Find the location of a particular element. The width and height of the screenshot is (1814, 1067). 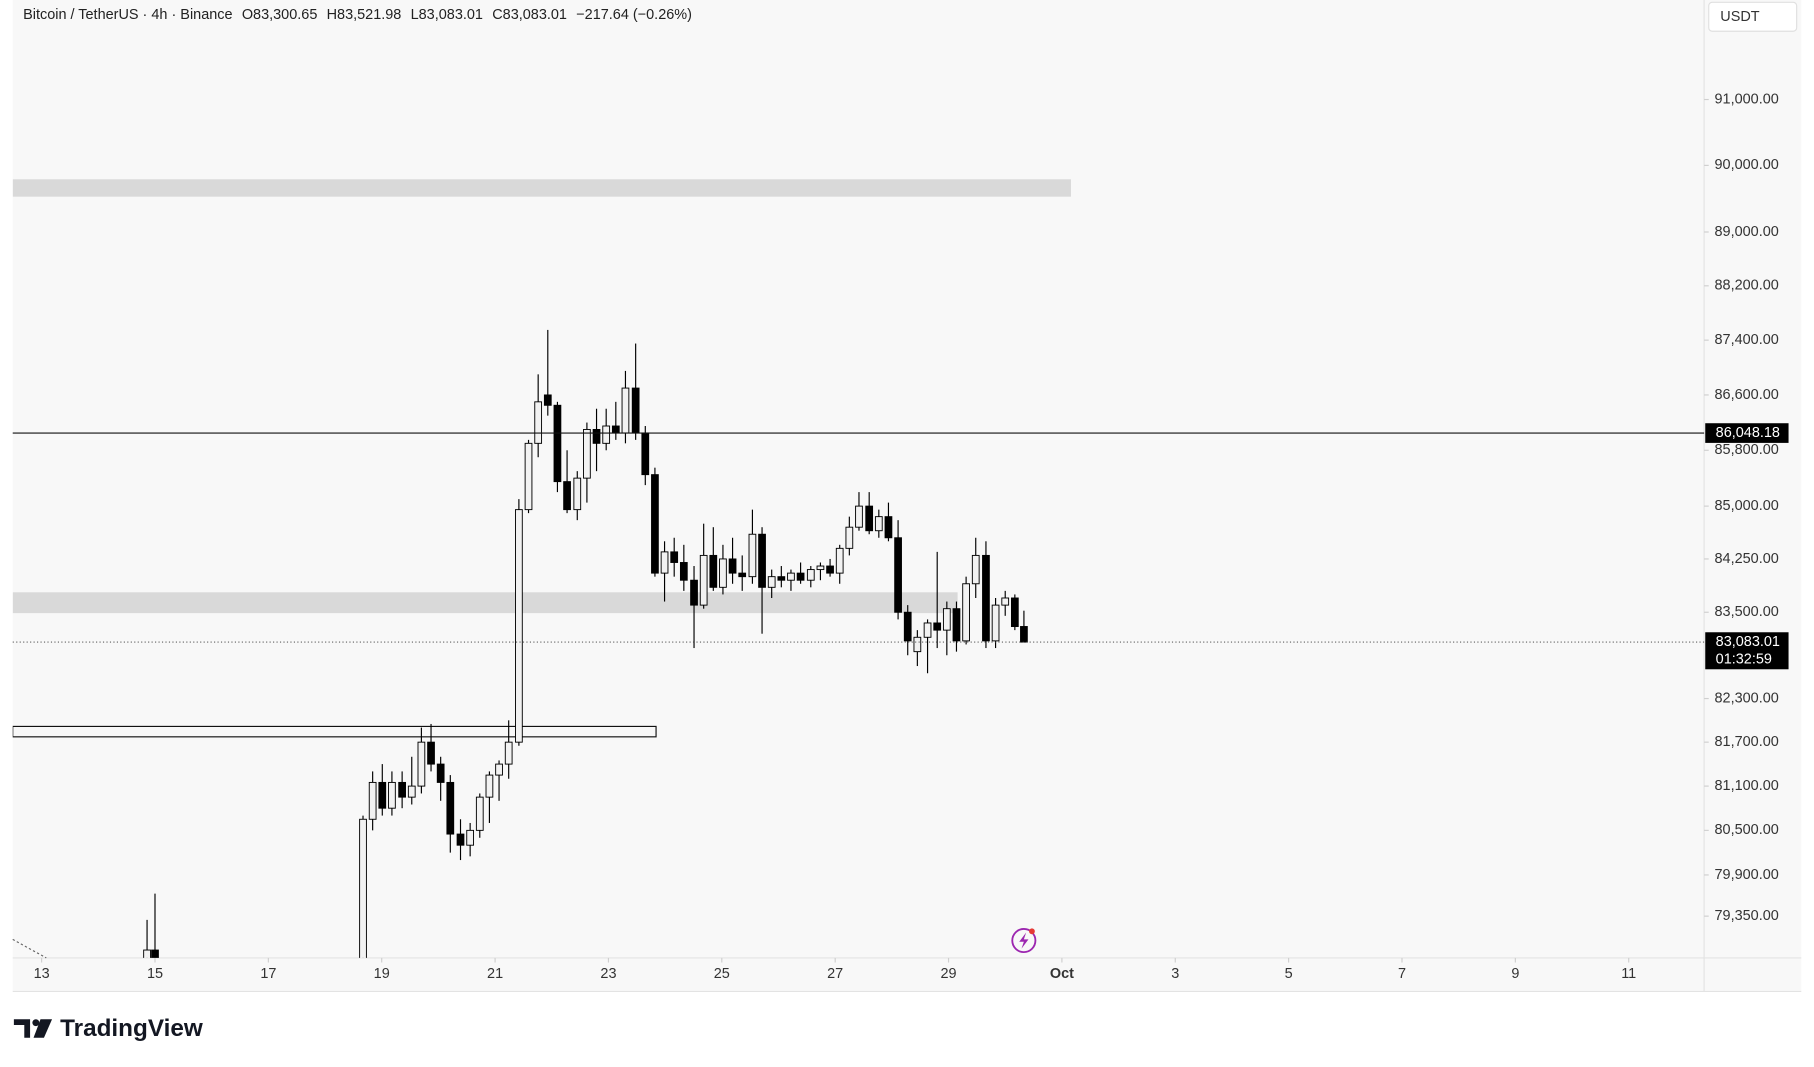

y-tick-label: 87,400.00 is located at coordinates (1747, 340).